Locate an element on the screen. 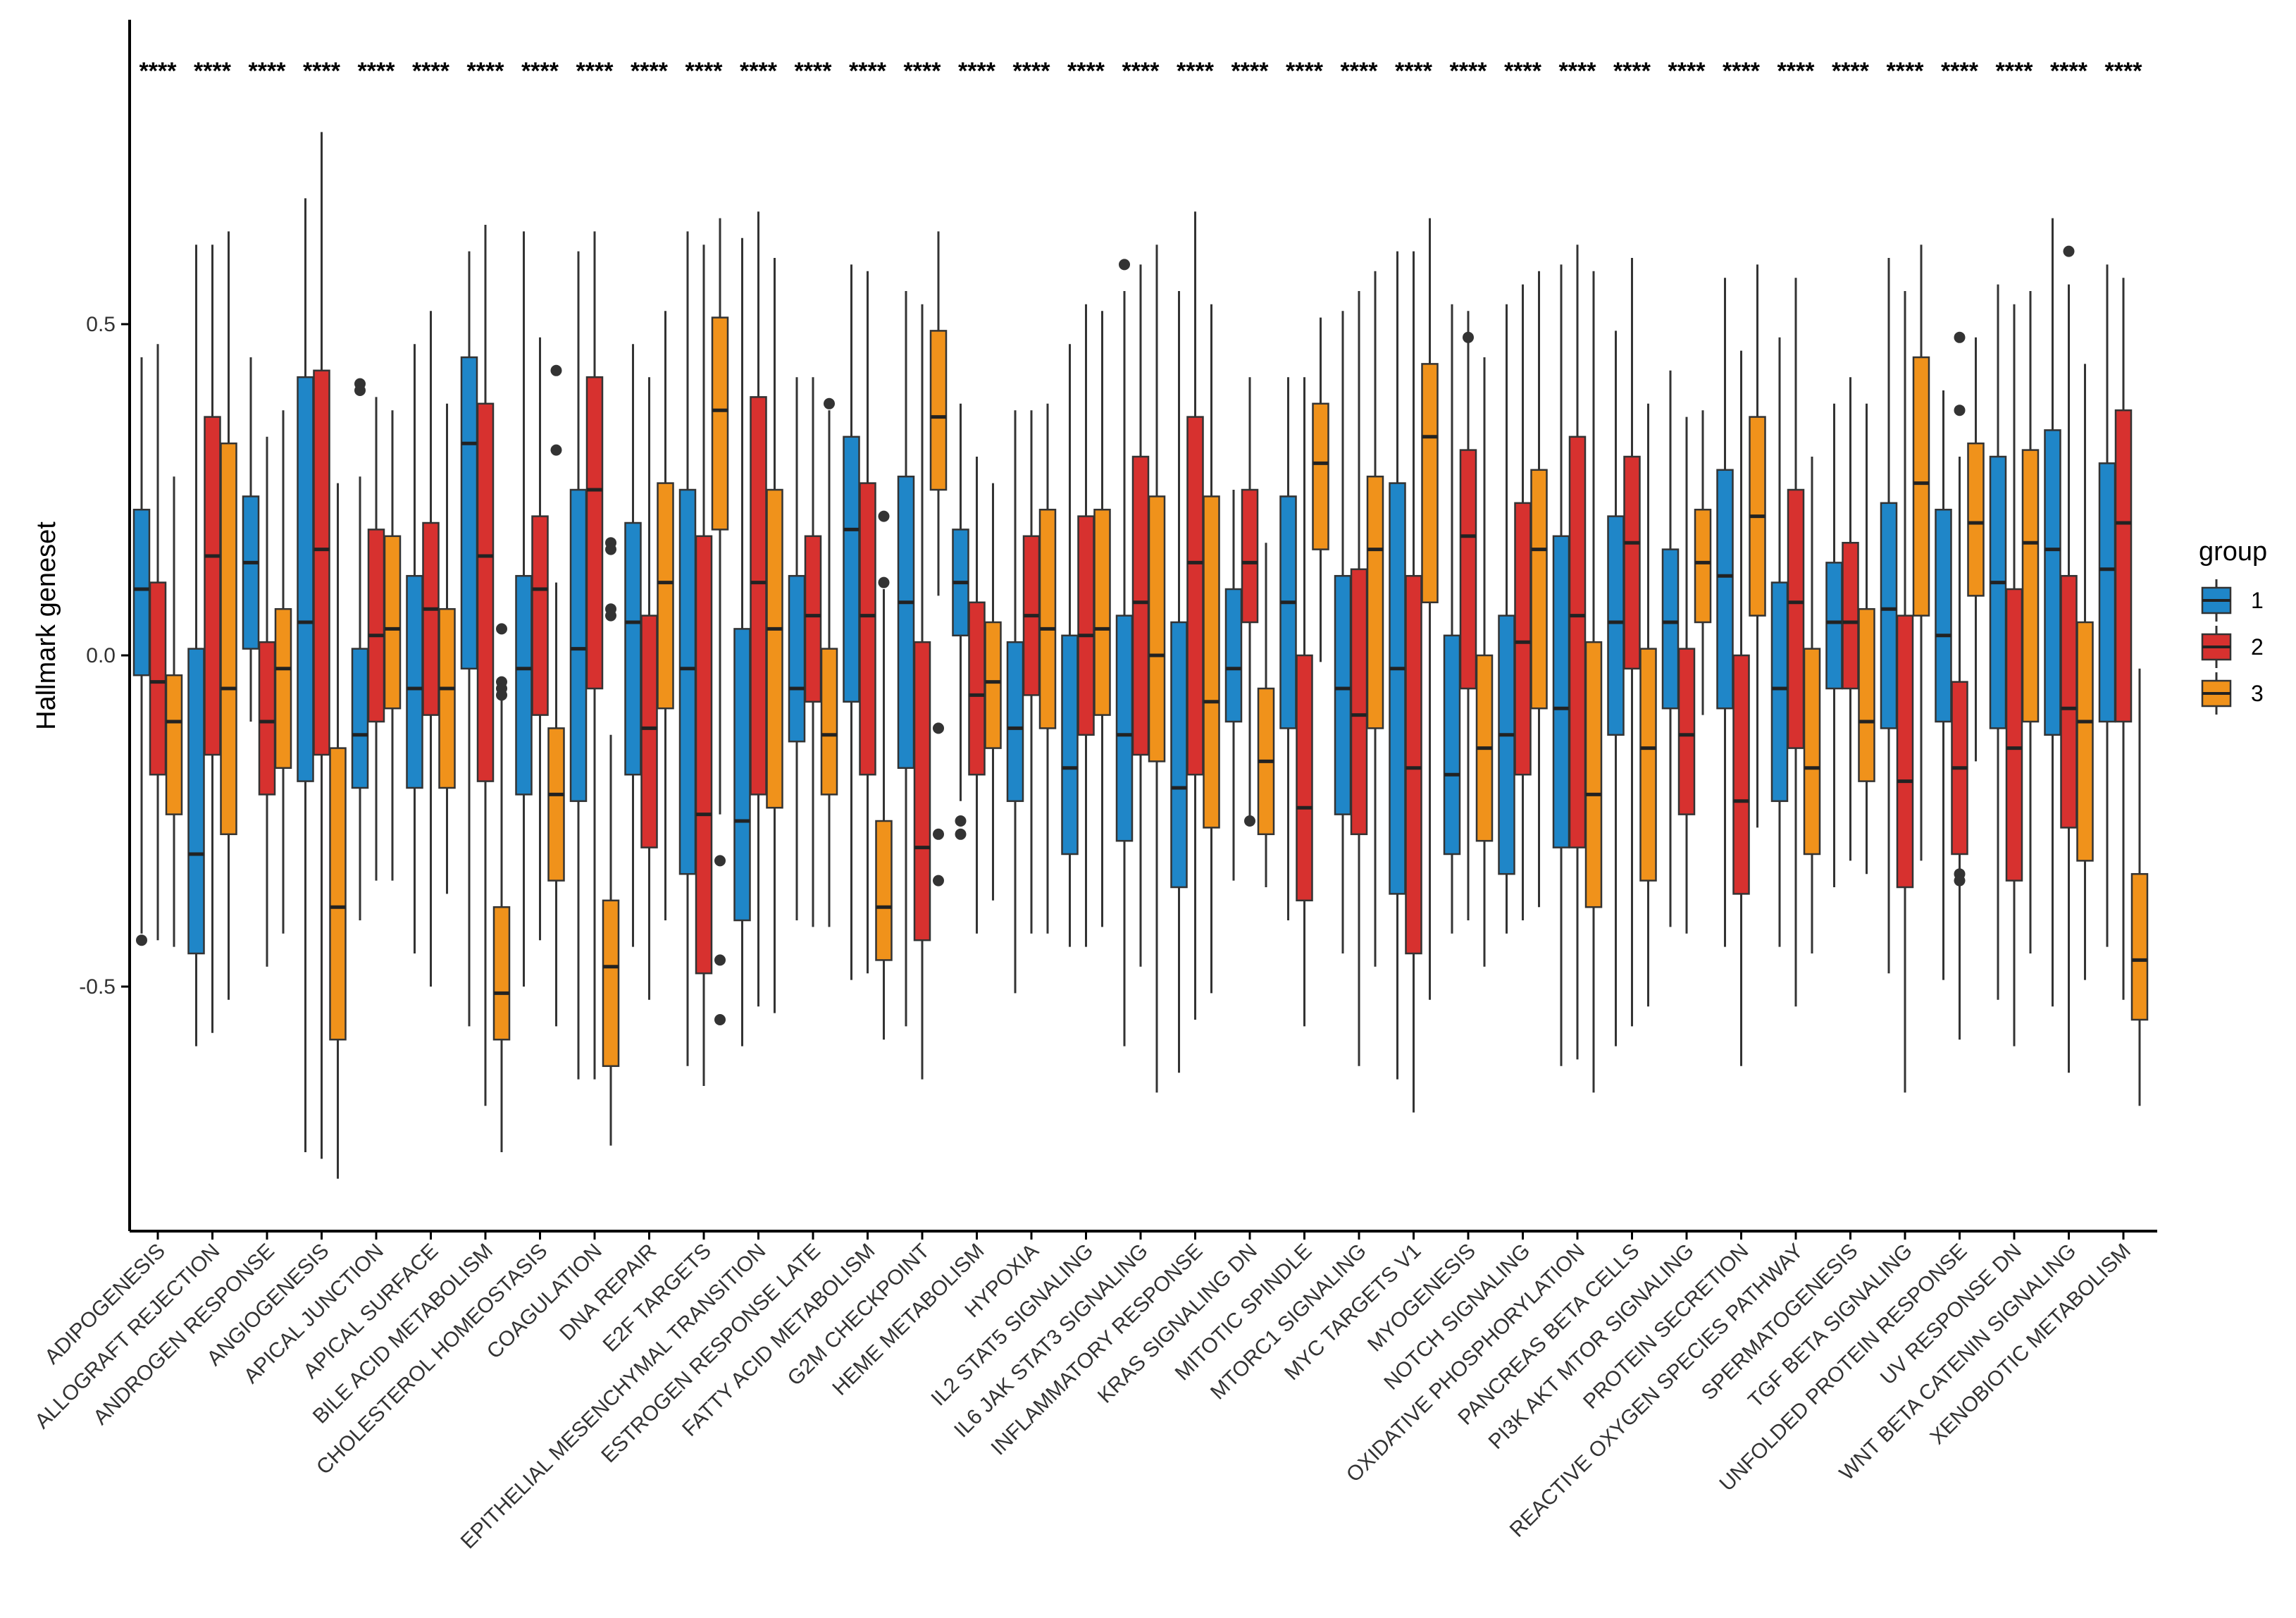 This screenshot has width=2296, height=1618. category-mtorc1-signaling is located at coordinates (1359, 669).